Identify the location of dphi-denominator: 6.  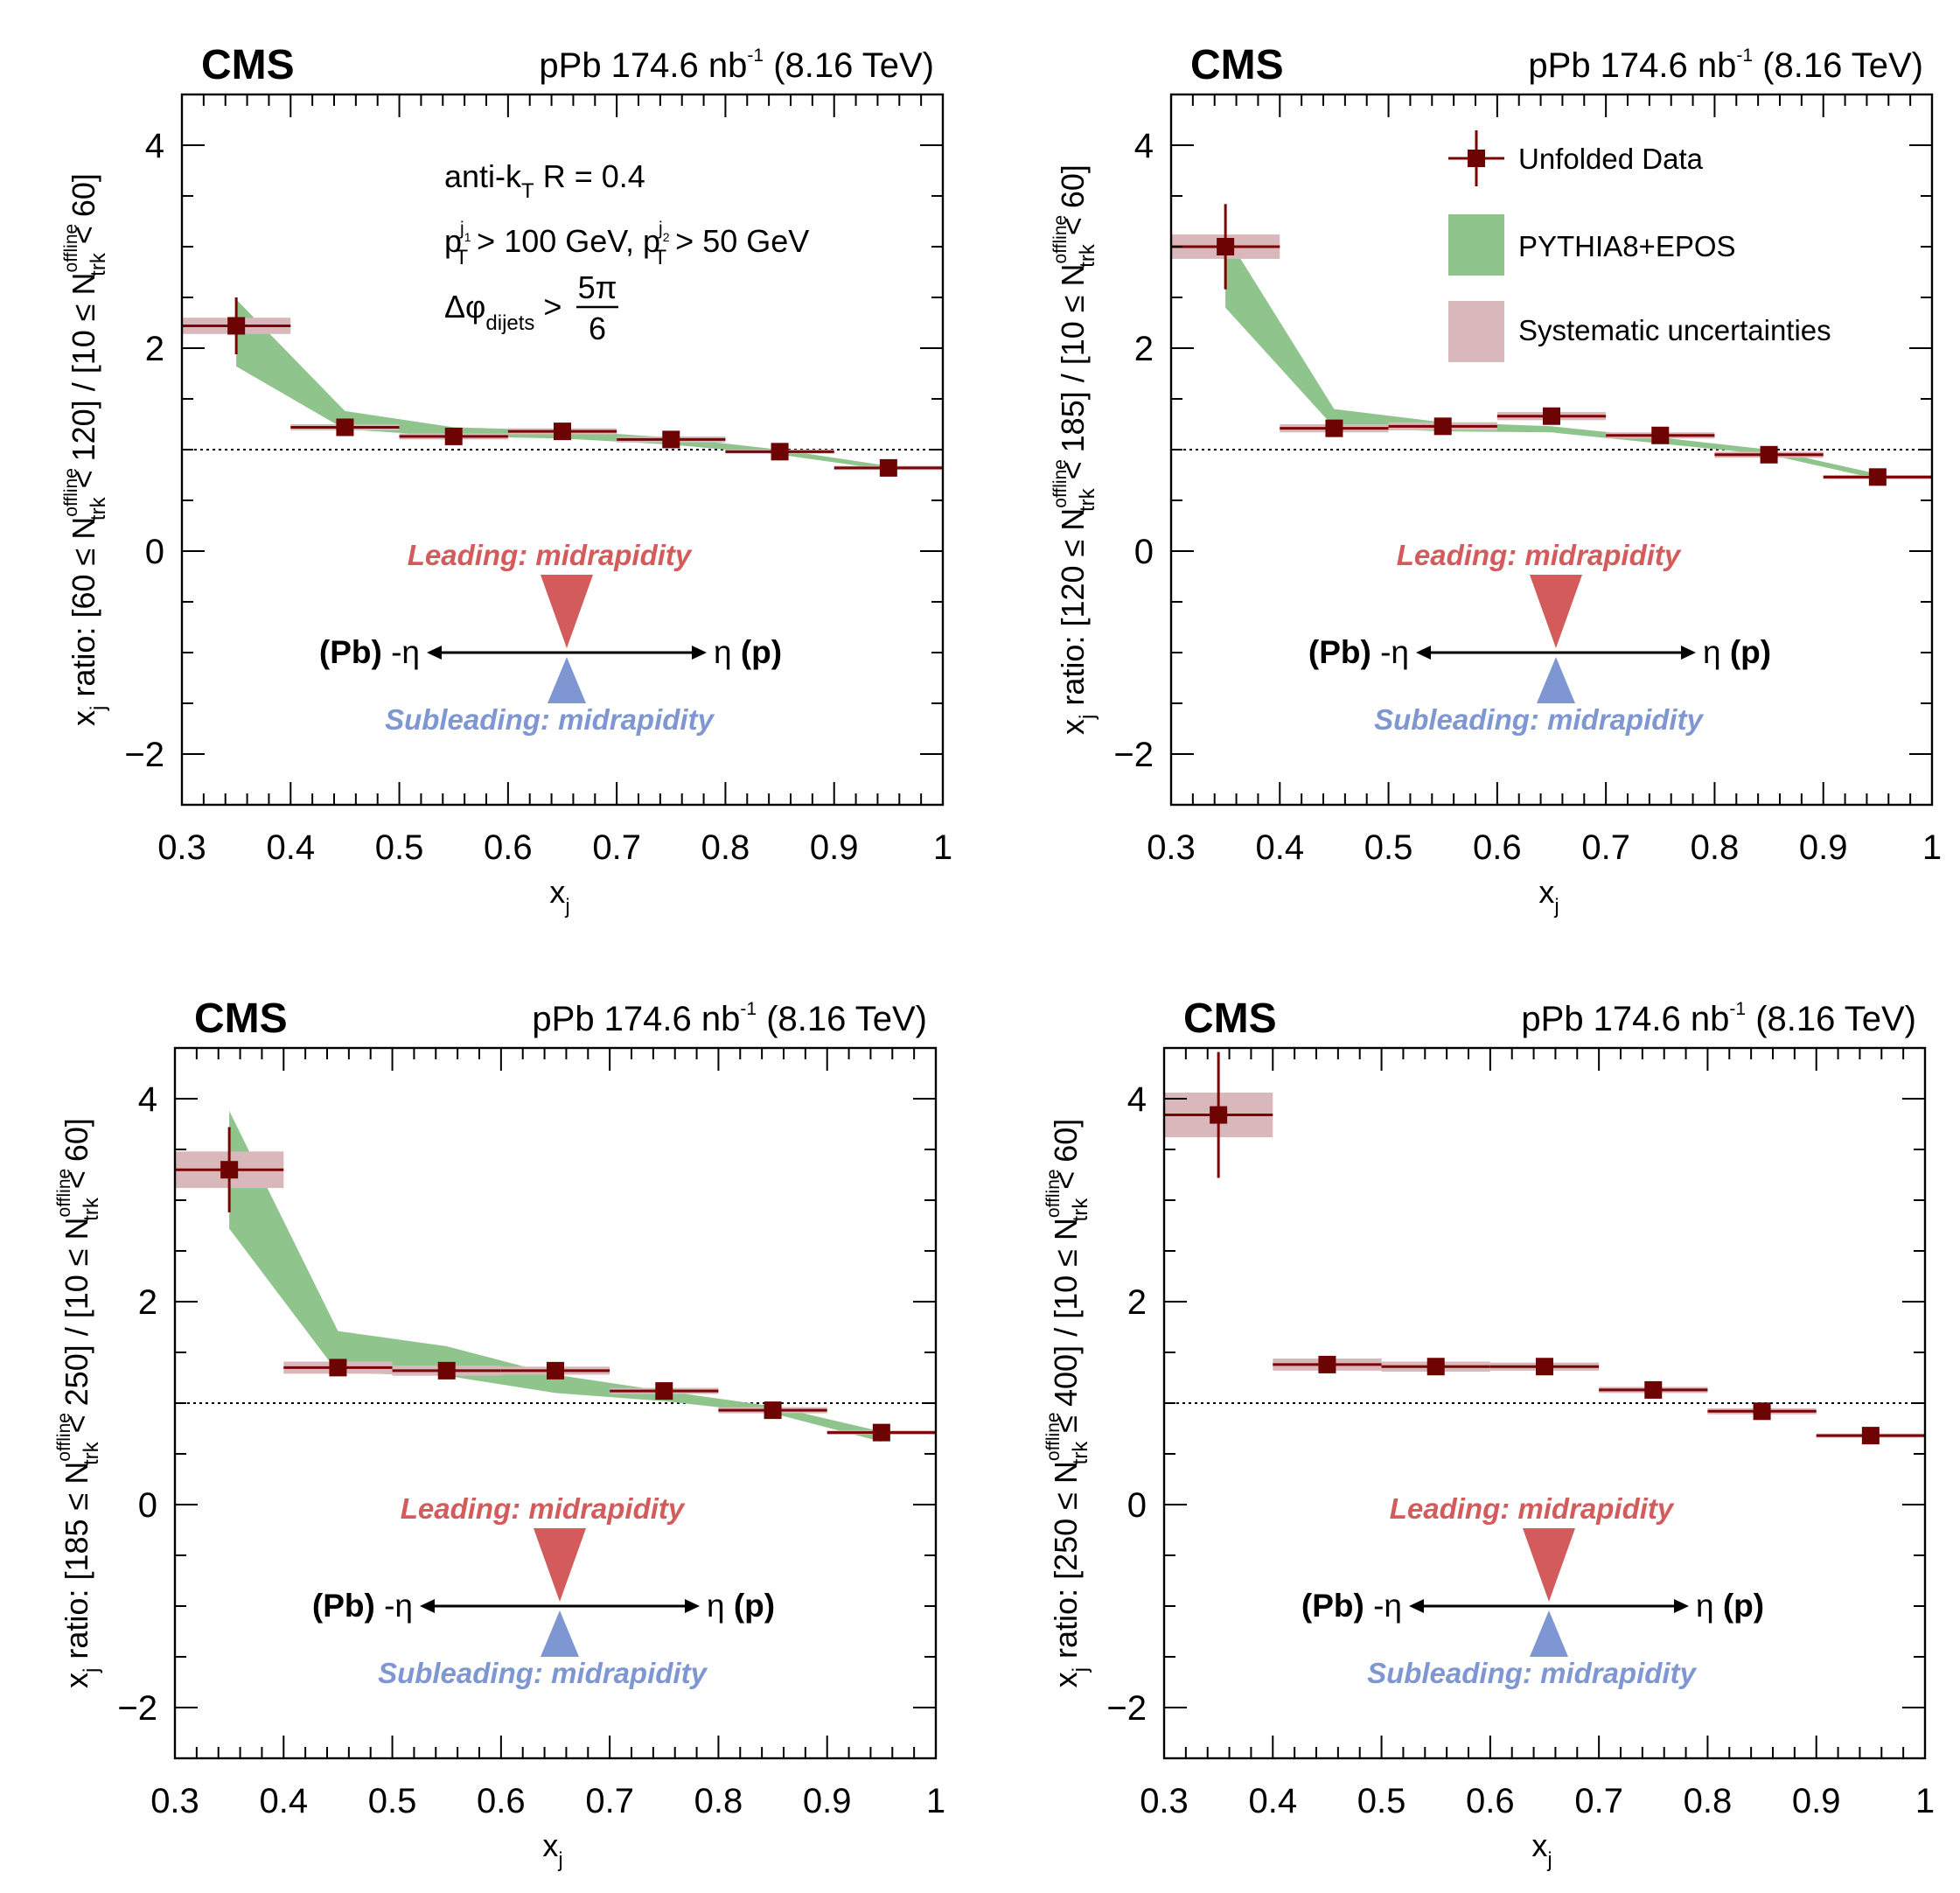
(597, 328).